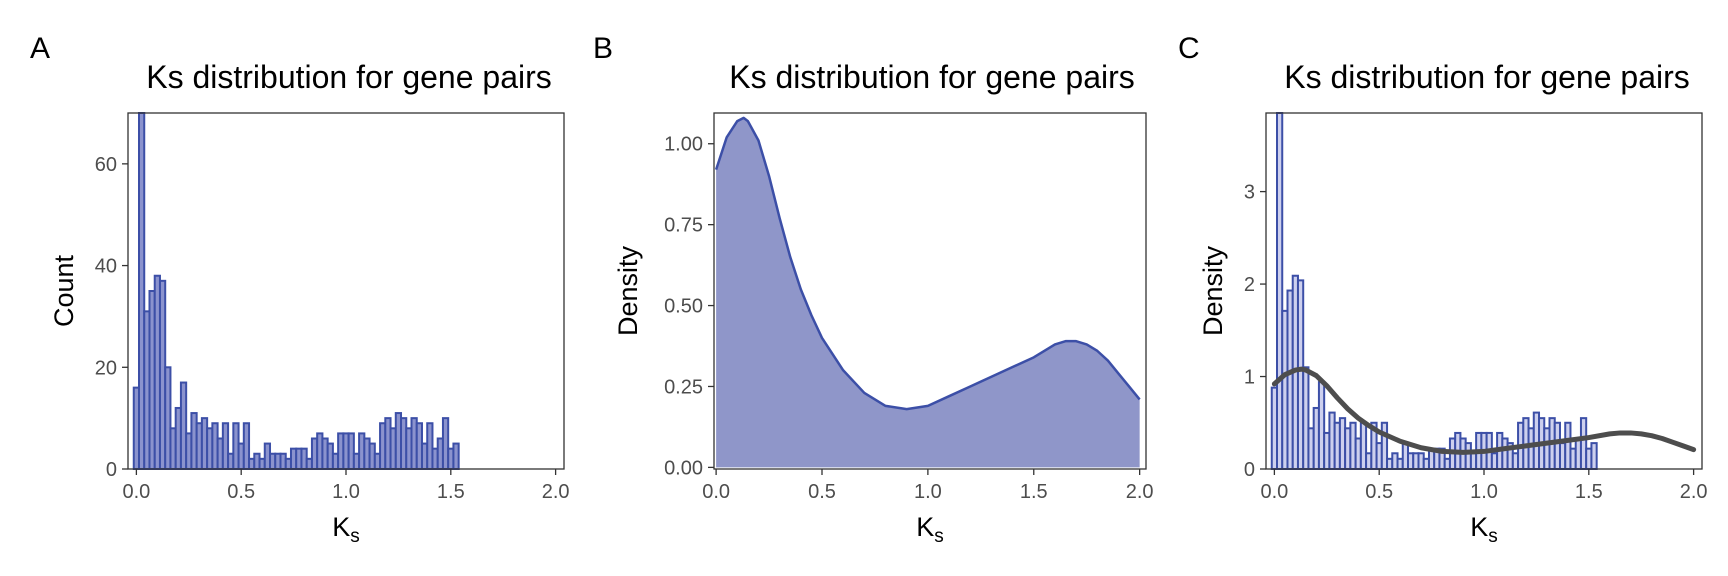 The width and height of the screenshot is (1728, 576). I want to click on panel-letter-c: C, so click(1189, 48).